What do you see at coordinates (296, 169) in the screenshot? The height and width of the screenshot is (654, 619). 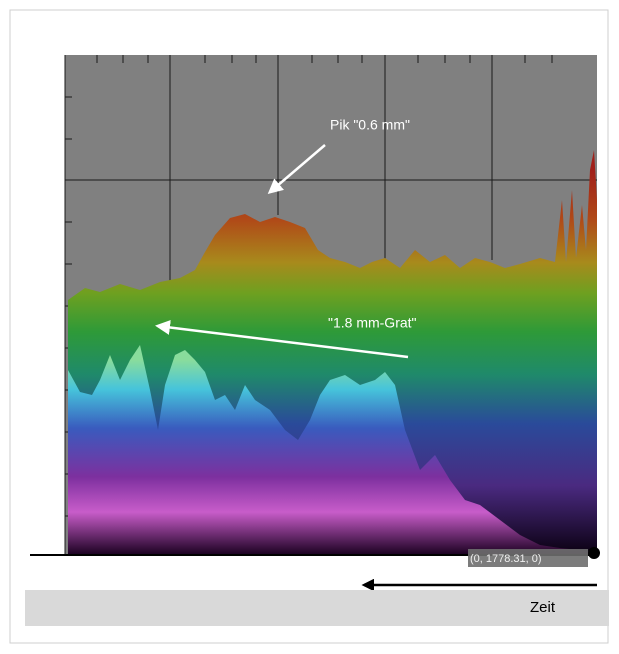 I see `peak-arrow` at bounding box center [296, 169].